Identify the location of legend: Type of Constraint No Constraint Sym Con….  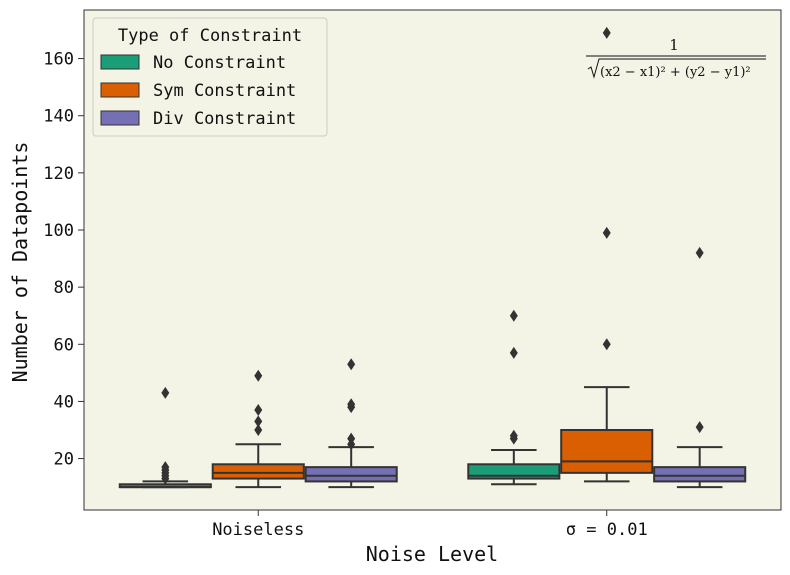
(210, 77).